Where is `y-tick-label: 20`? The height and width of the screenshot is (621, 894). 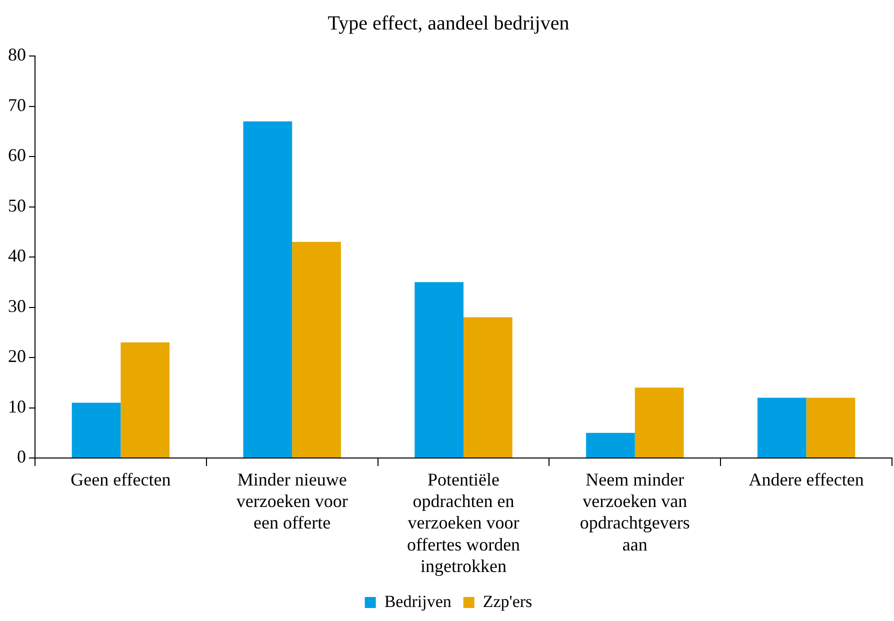 y-tick-label: 20 is located at coordinates (17, 356).